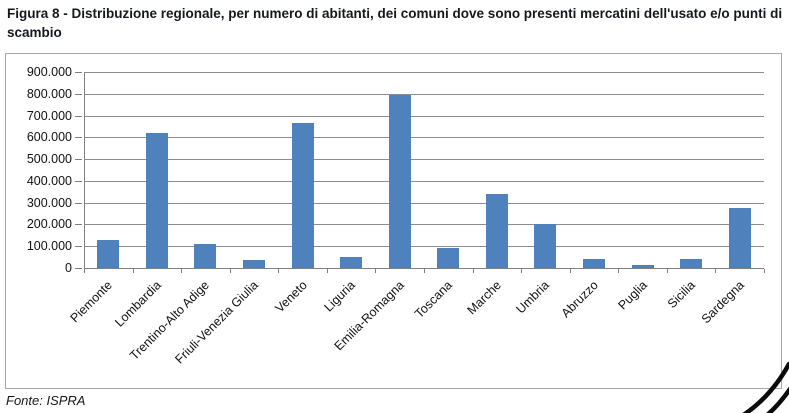 Image resolution: width=789 pixels, height=413 pixels. I want to click on bar-umbria, so click(545, 246).